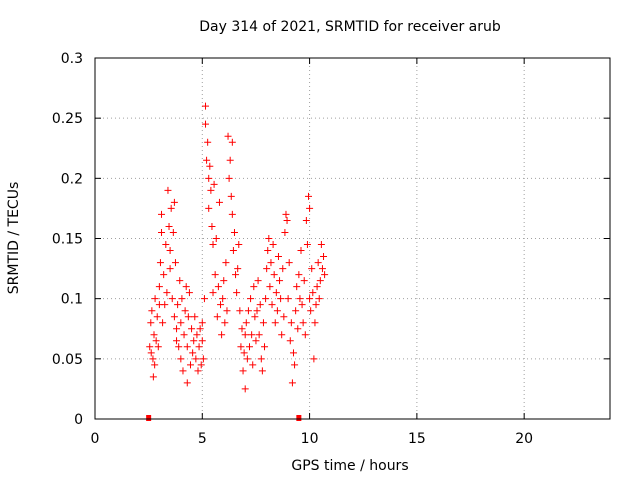 The width and height of the screenshot is (640, 480). Describe the element at coordinates (67, 240) in the screenshot. I see `y-tick-label: 0.15` at that location.